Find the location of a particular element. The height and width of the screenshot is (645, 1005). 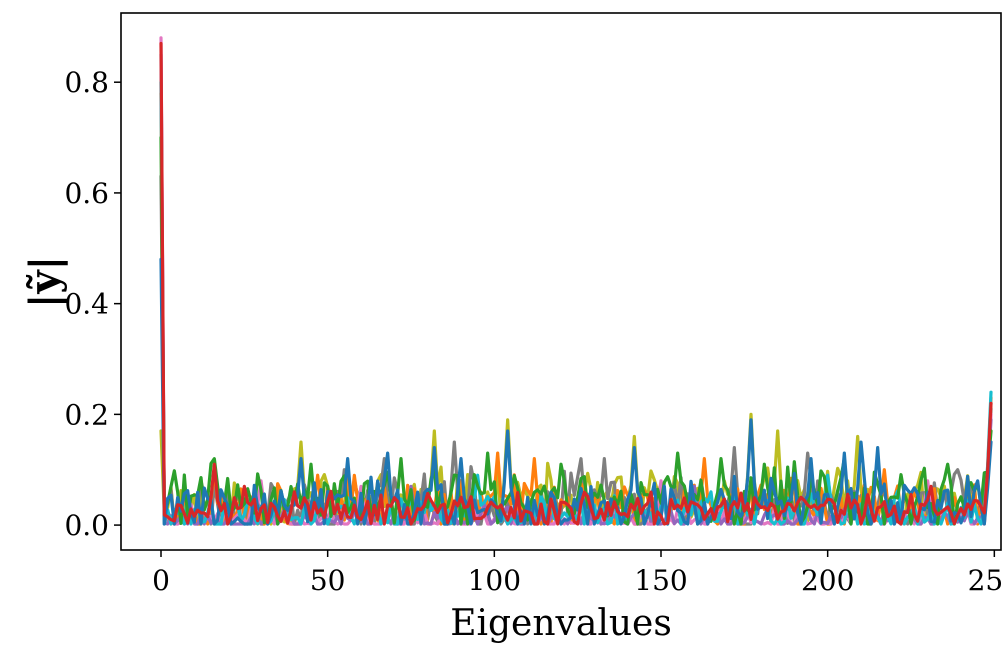

y-axis-label: |ỹ| is located at coordinates (44, 282).